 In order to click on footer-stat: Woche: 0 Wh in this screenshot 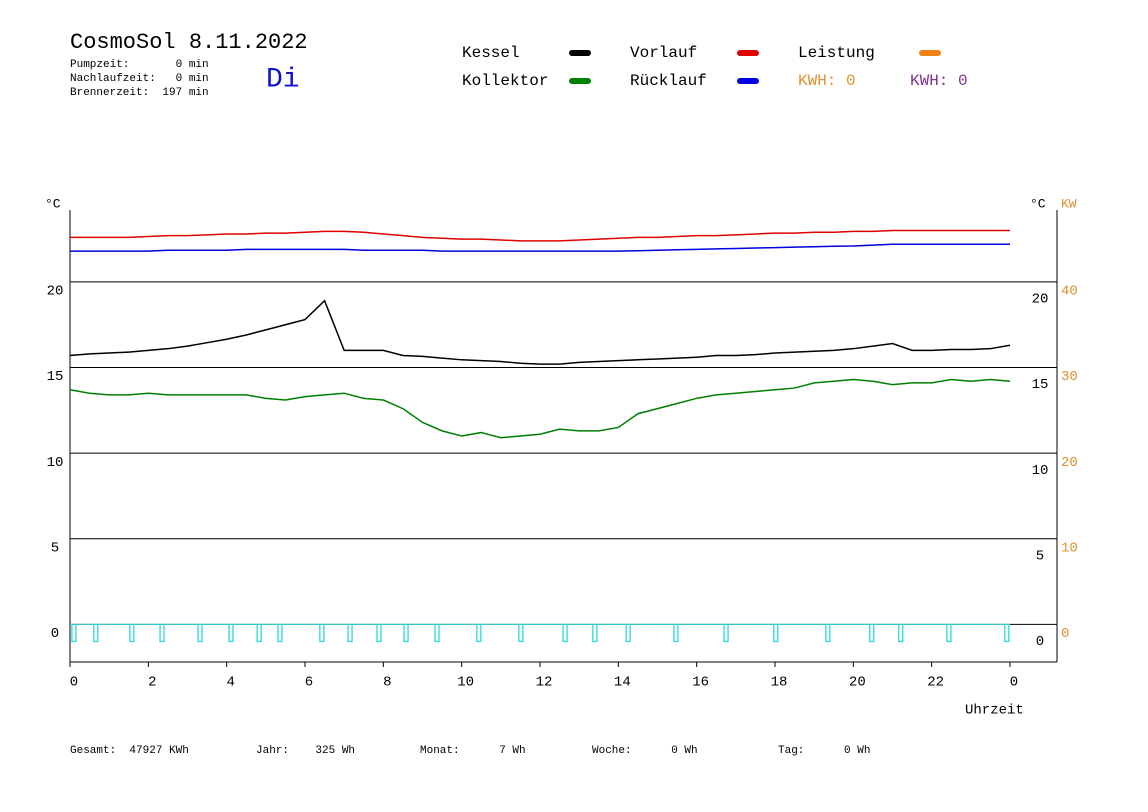, I will do `click(645, 751)`.